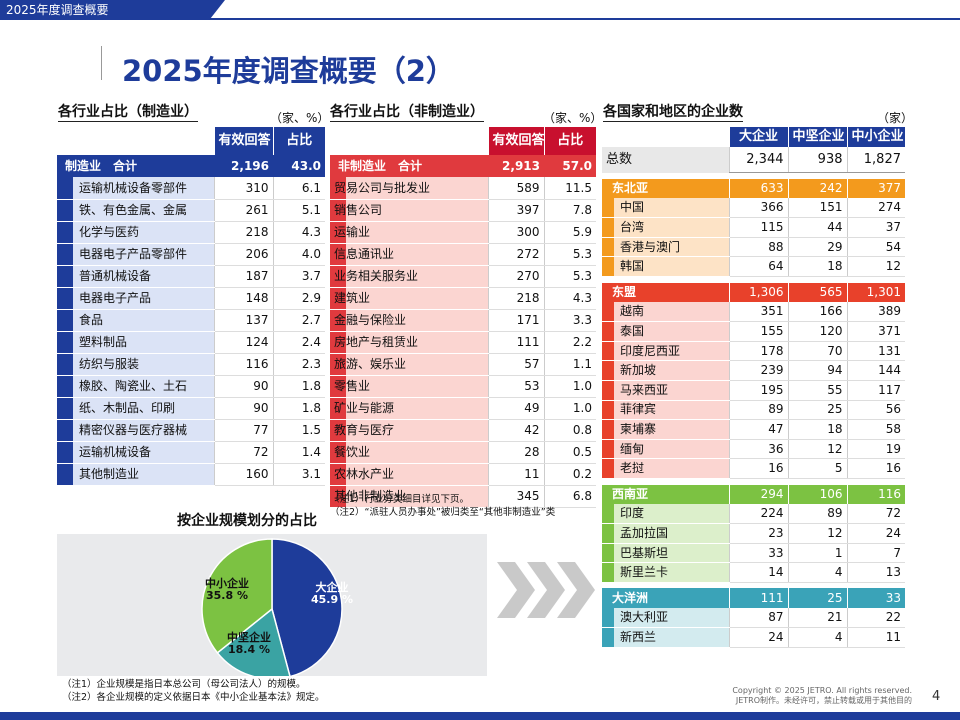 The height and width of the screenshot is (720, 960). I want to click on row-count: 90, so click(243, 386).